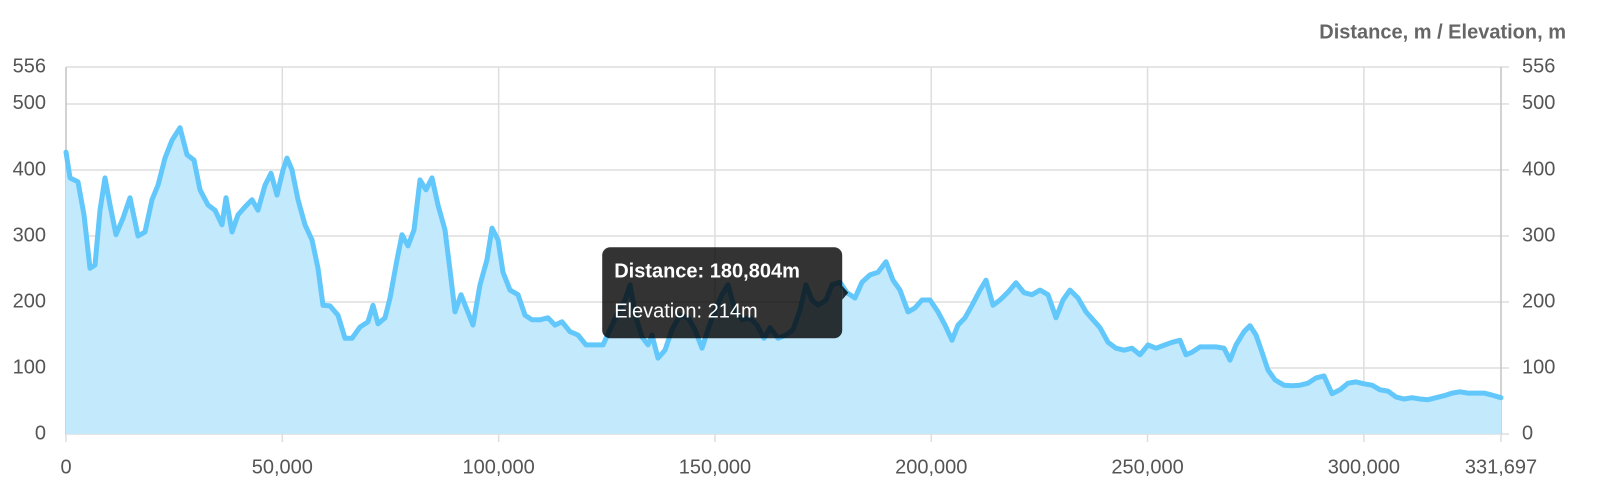 The image size is (1600, 500). Describe the element at coordinates (707, 272) in the screenshot. I see `tooltip-title: Distance: 180,804m` at that location.